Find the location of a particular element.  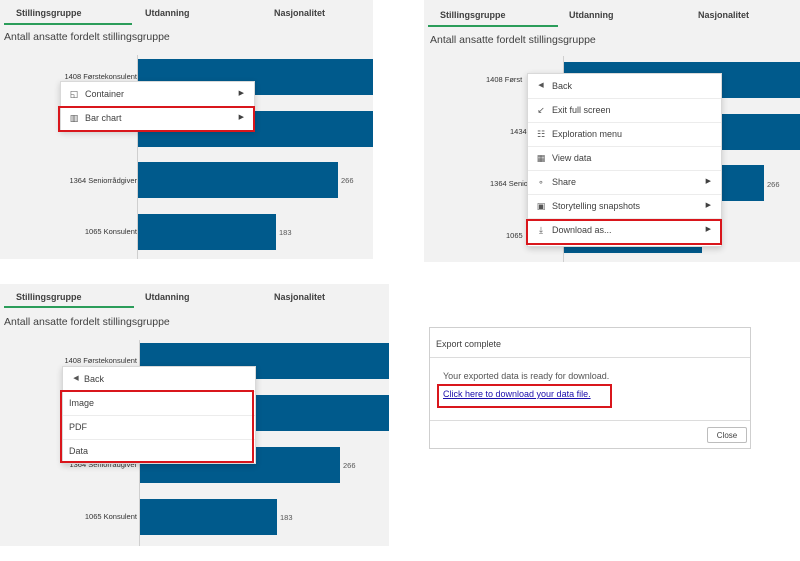

menu-item-share: ∘ Share ▶ is located at coordinates (624, 182).